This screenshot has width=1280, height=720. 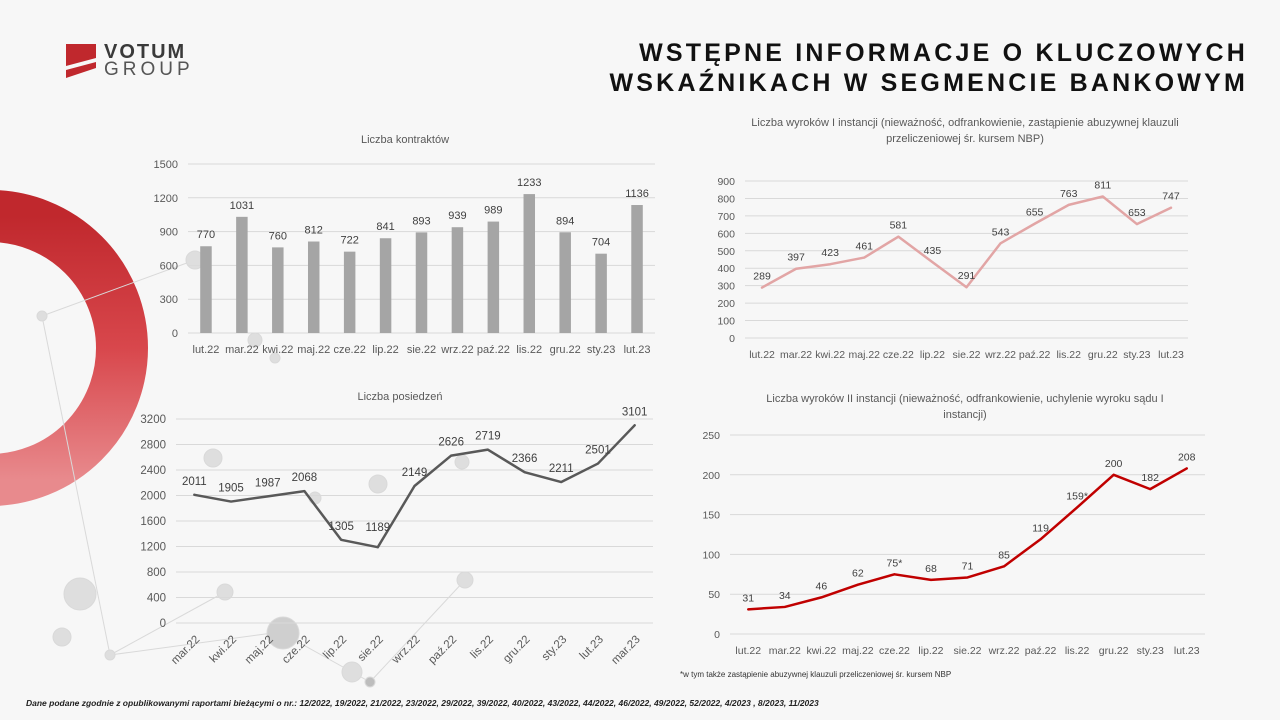 What do you see at coordinates (529, 350) in the screenshot?
I see `x-tick-label-kontrakty: lis.22` at bounding box center [529, 350].